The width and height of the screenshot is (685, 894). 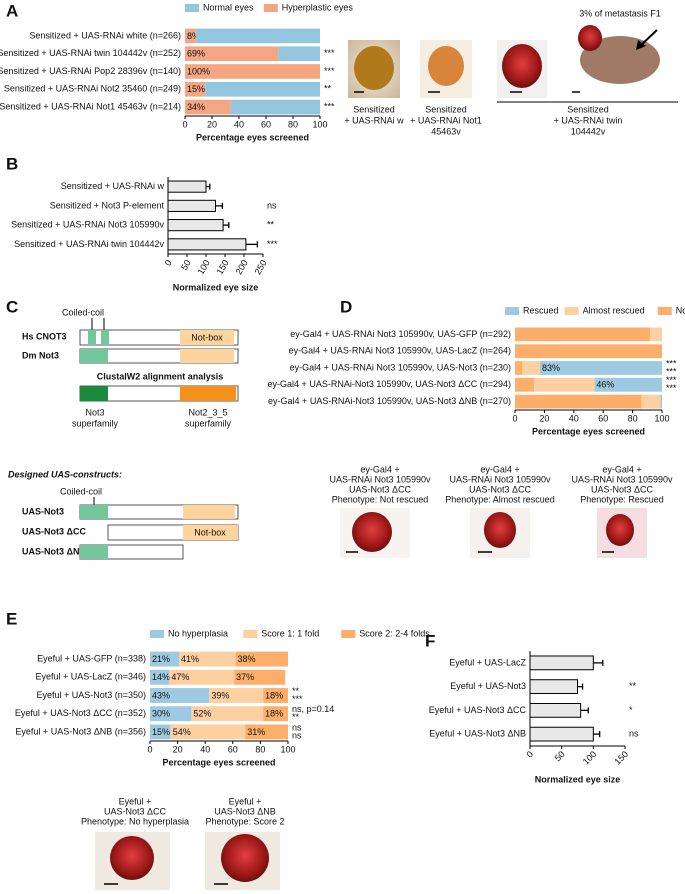 I want to click on value-label: 18%, so click(x=274, y=714).